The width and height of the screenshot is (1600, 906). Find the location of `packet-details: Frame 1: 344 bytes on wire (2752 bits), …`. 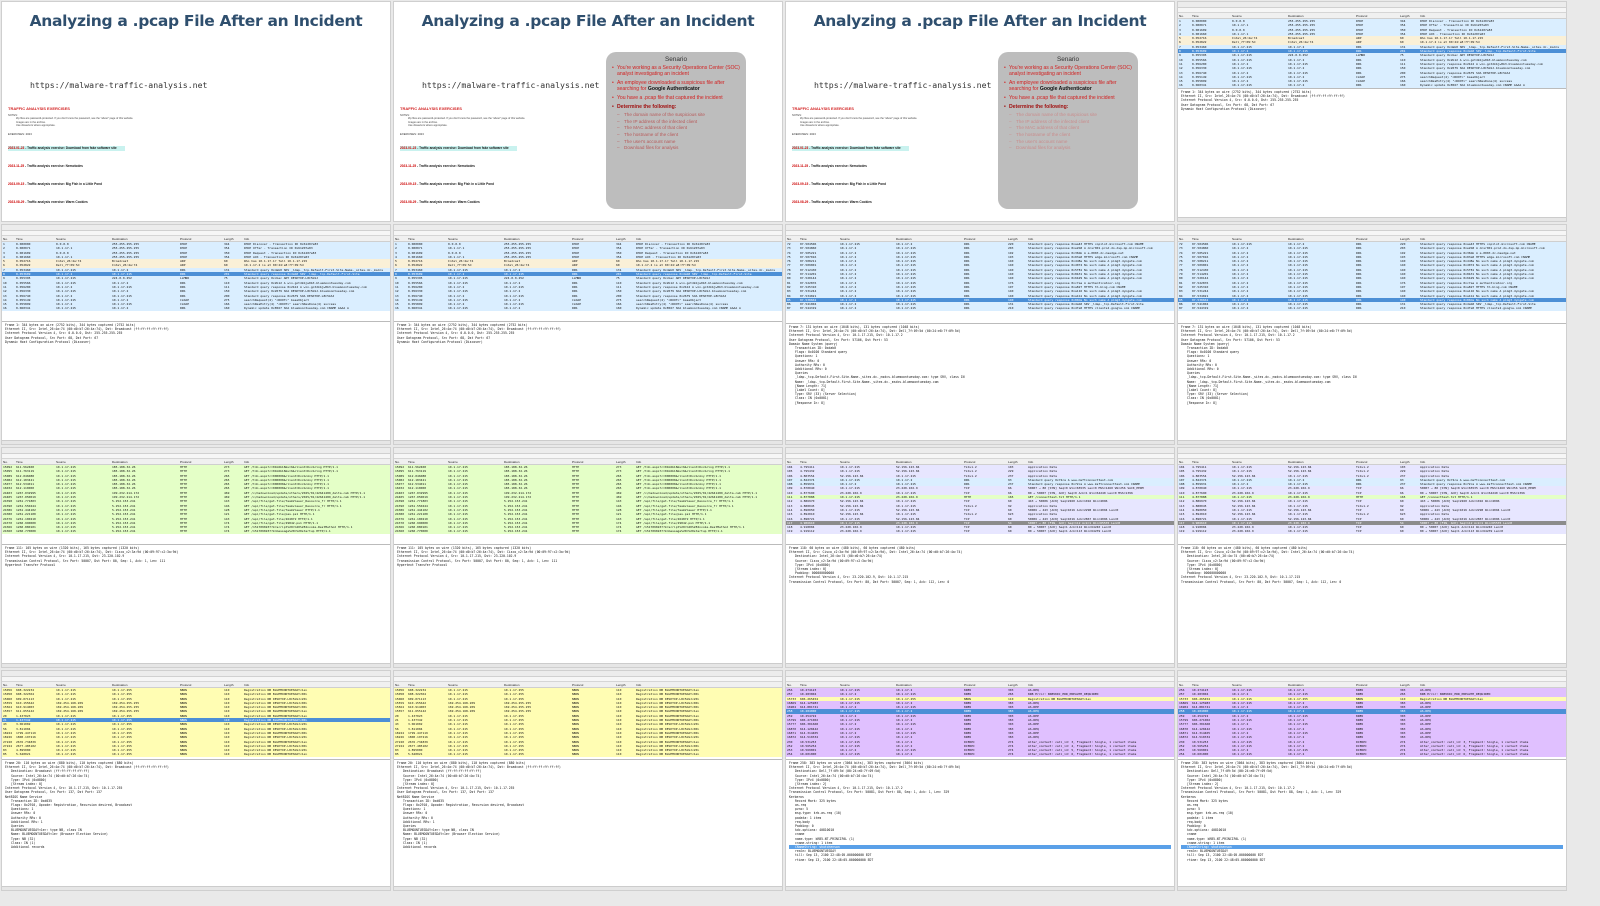

packet-details: Frame 1: 344 bytes on wire (2752 bits), … is located at coordinates (588, 374).